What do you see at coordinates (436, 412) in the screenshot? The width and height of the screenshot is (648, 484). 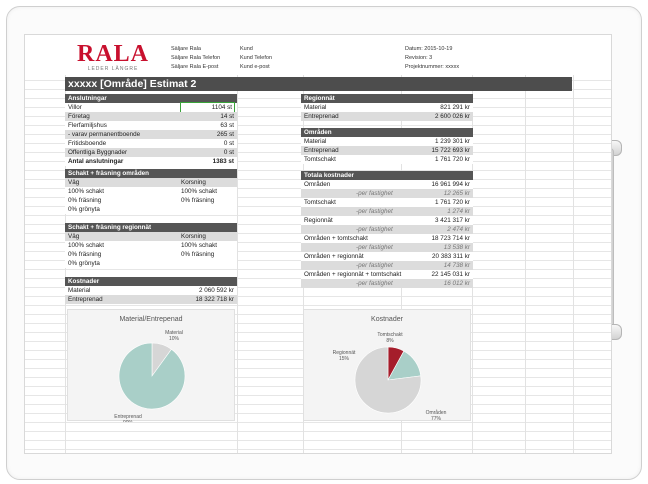 I see `slice-label: Områden` at bounding box center [436, 412].